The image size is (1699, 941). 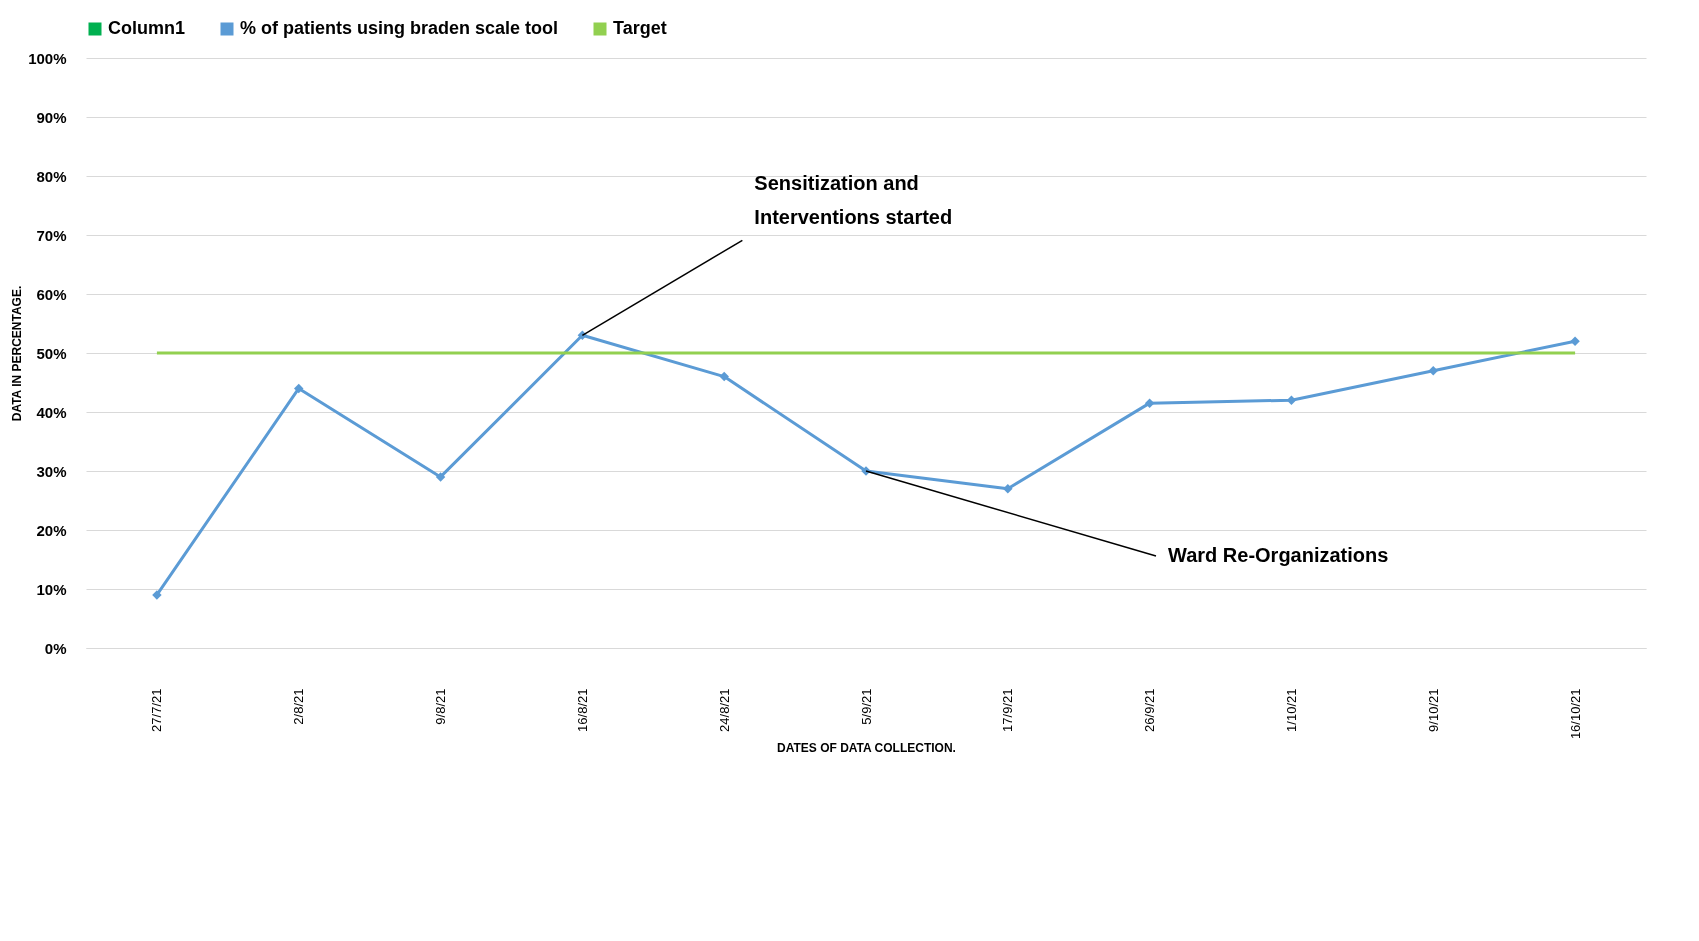 I want to click on x-tick-label: 16/8/21, so click(x=582, y=710).